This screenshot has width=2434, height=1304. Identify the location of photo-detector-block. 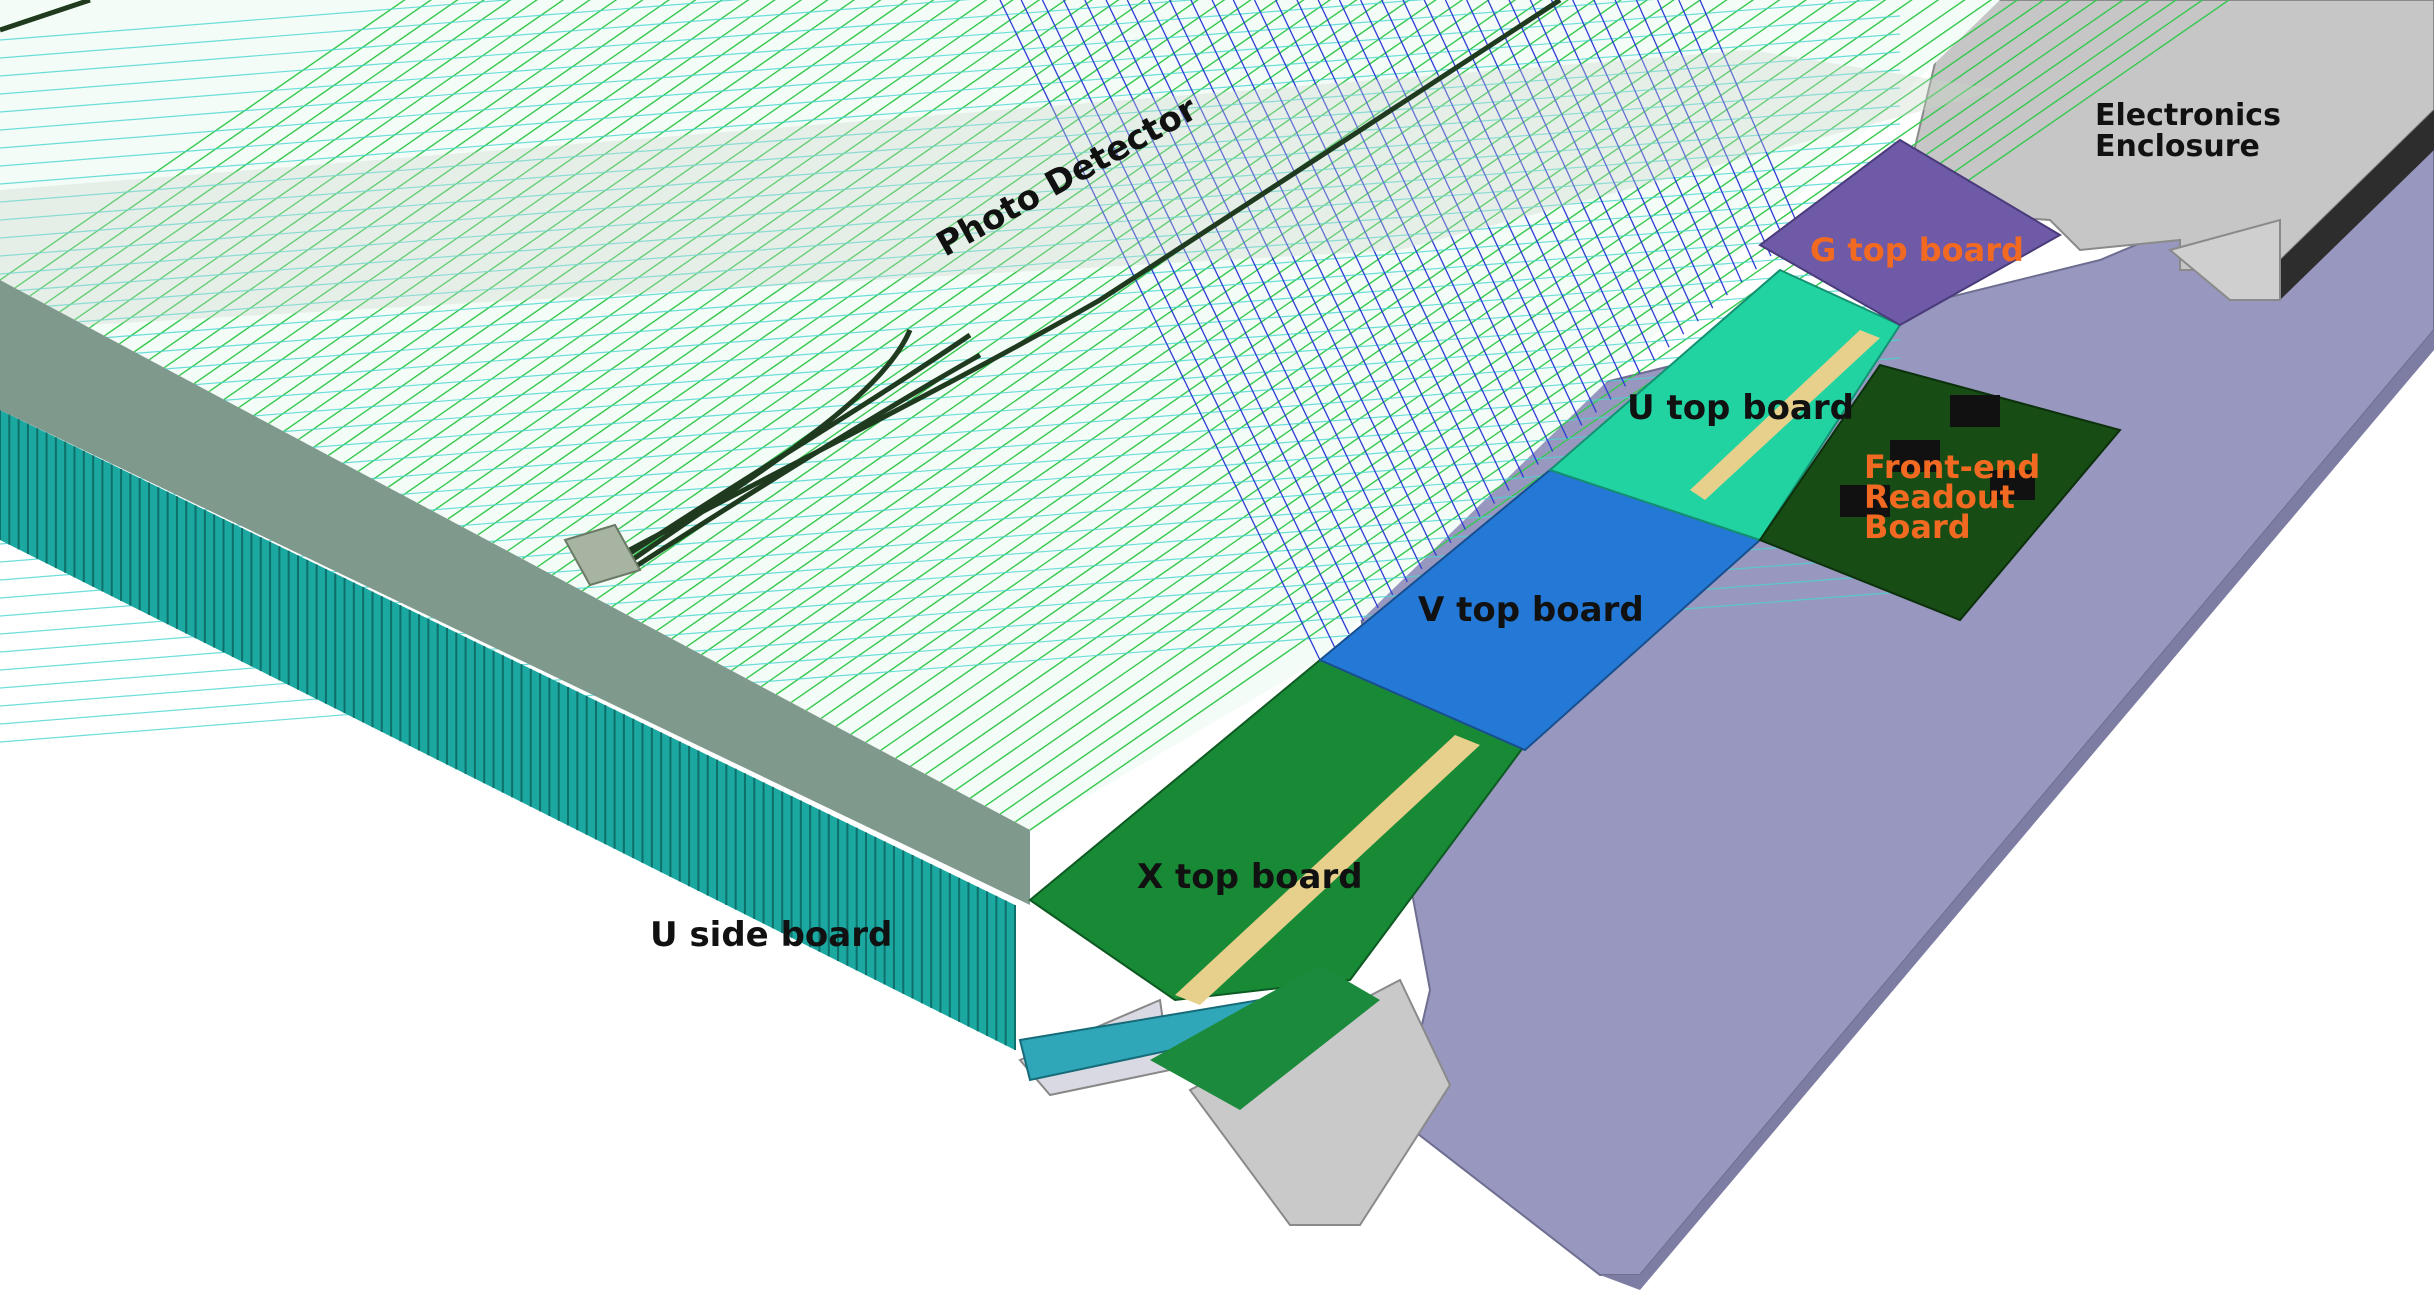
(602, 555).